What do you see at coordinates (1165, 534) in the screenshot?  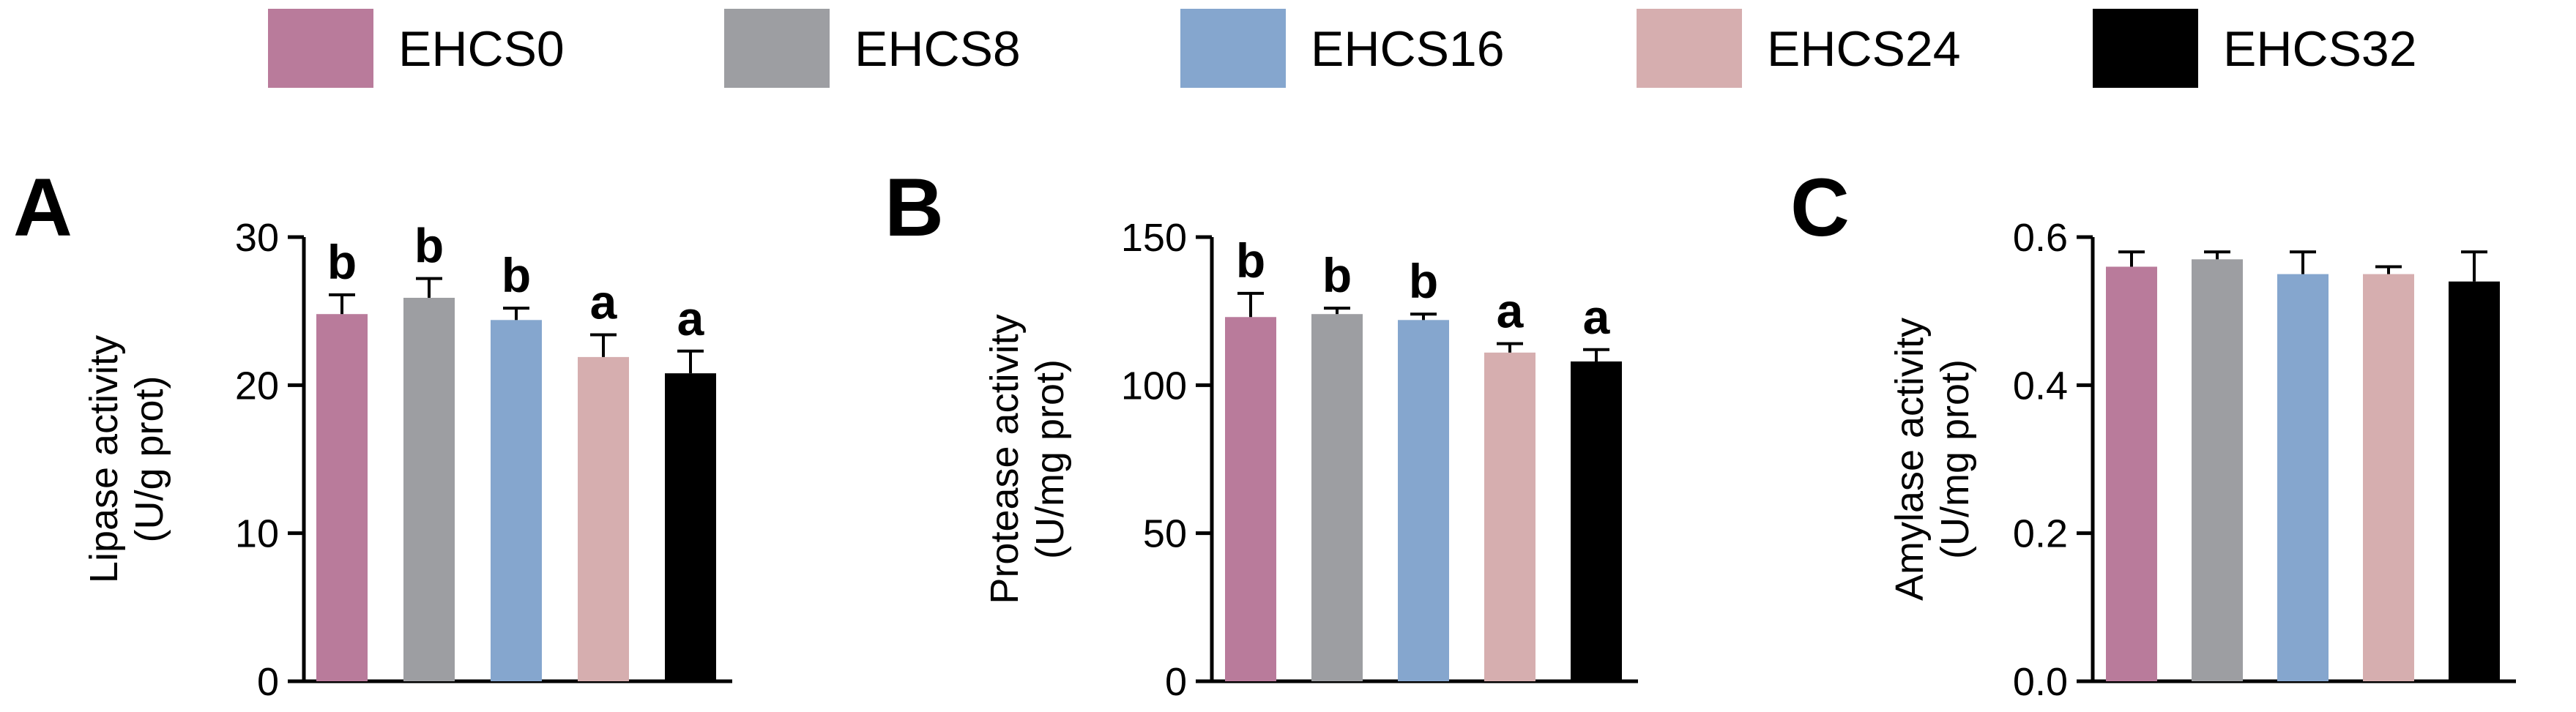 I see `y-tick-label: 50` at bounding box center [1165, 534].